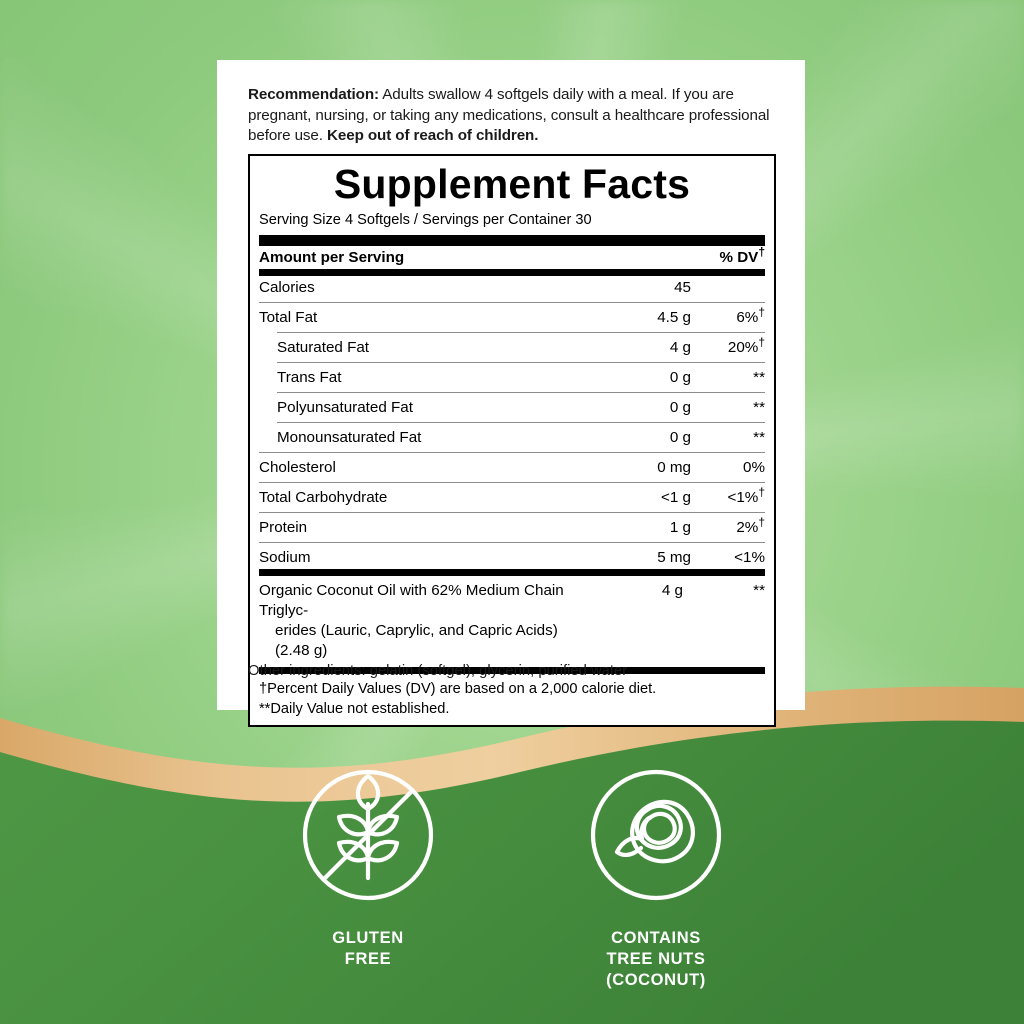  I want to click on nutrition-table: Amount per Serving % DV†, so click(512, 257).